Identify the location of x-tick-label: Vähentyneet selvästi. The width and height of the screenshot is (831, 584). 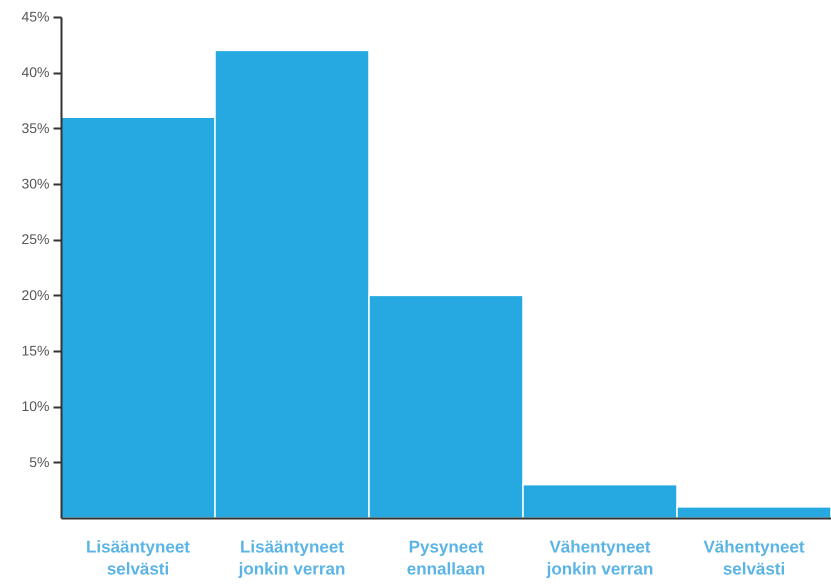
(754, 558).